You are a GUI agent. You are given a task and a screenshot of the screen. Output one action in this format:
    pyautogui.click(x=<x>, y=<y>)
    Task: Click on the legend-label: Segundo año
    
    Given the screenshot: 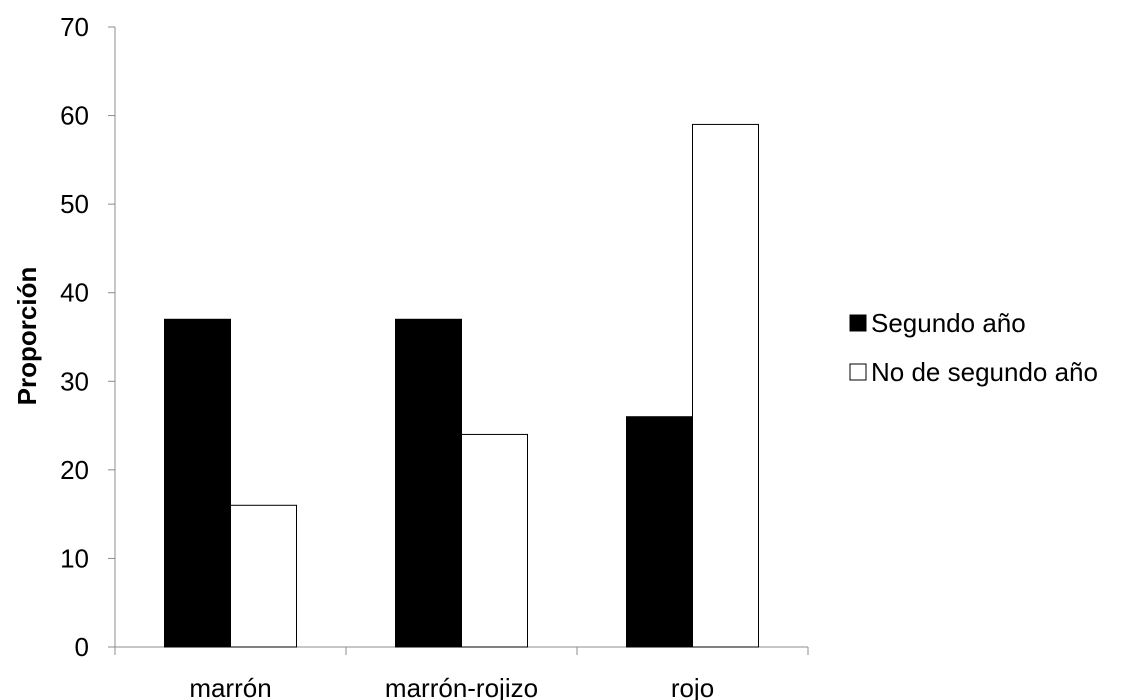 What is the action you would take?
    pyautogui.click(x=948, y=323)
    